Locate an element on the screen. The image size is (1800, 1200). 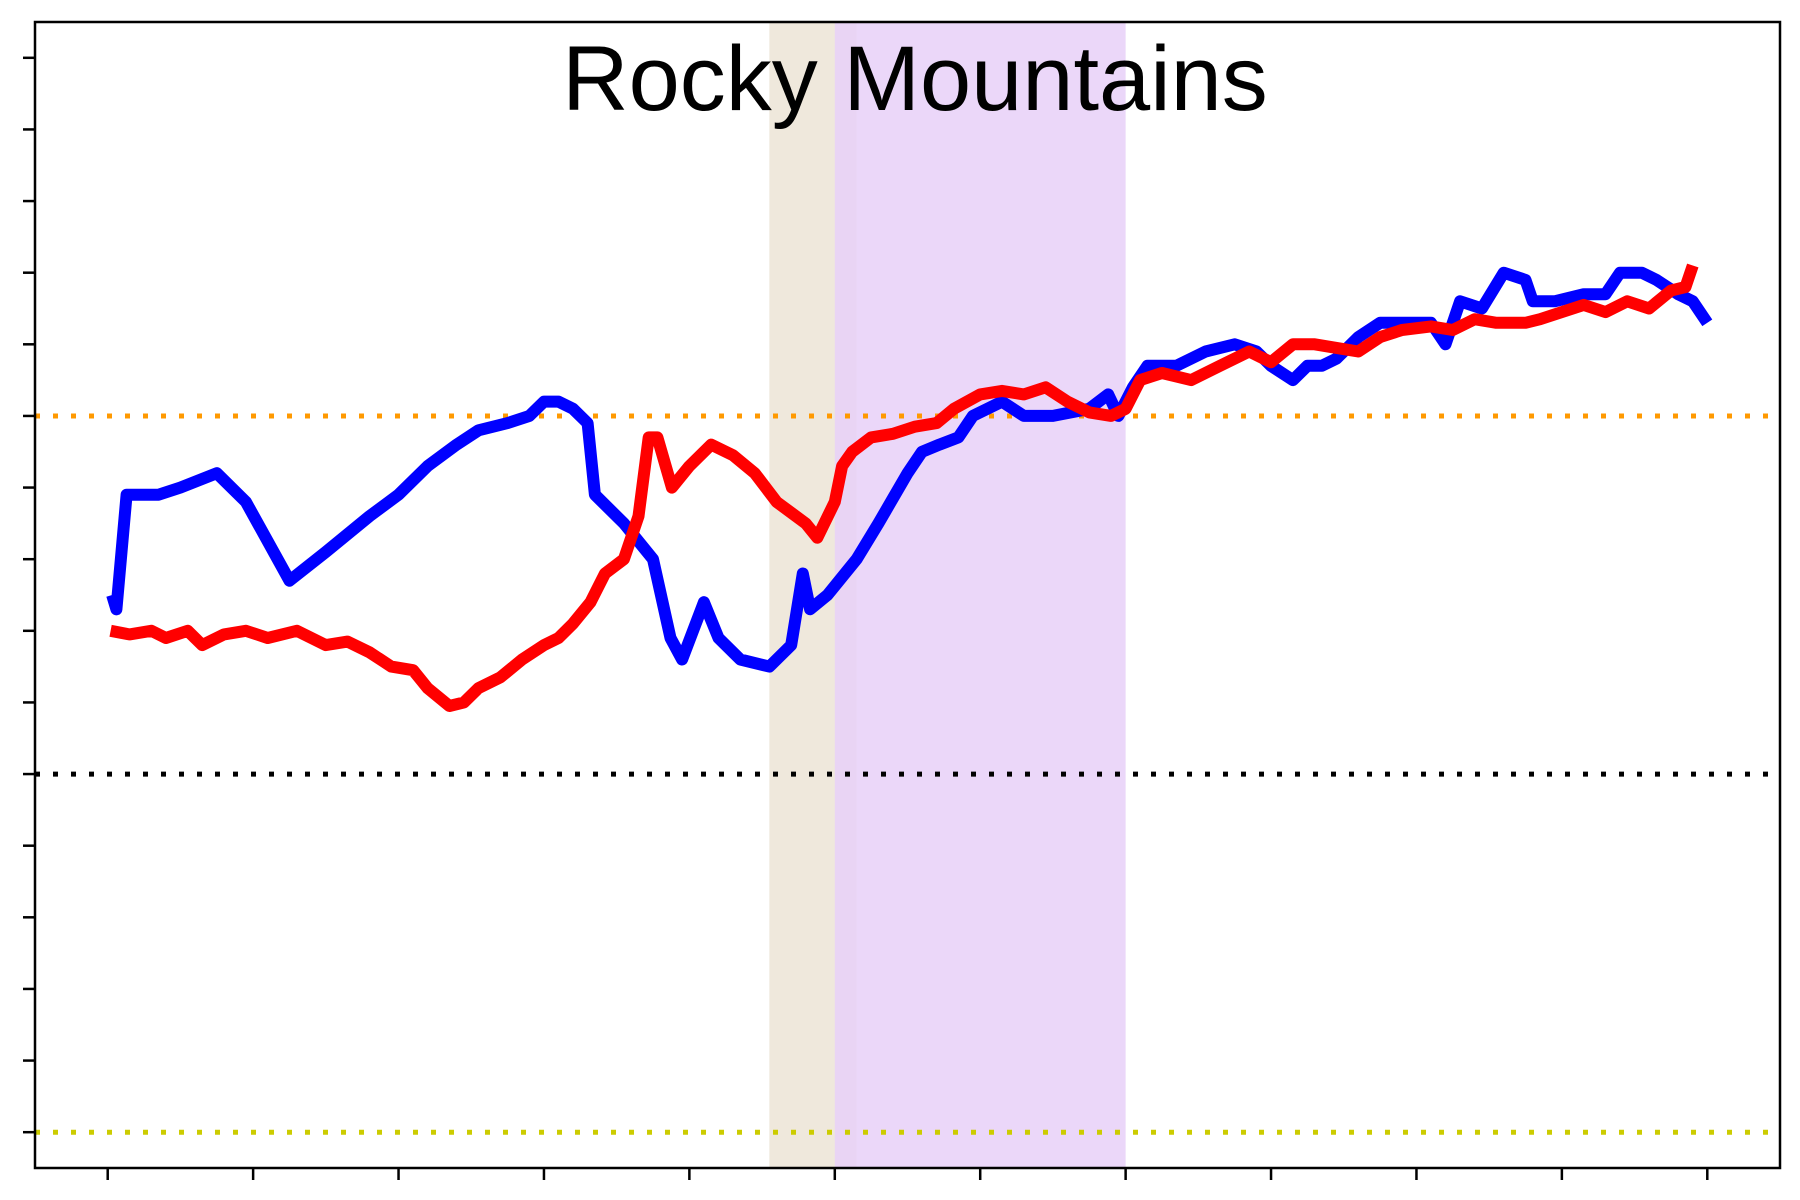
x-axis-ticks is located at coordinates (907, 1174).